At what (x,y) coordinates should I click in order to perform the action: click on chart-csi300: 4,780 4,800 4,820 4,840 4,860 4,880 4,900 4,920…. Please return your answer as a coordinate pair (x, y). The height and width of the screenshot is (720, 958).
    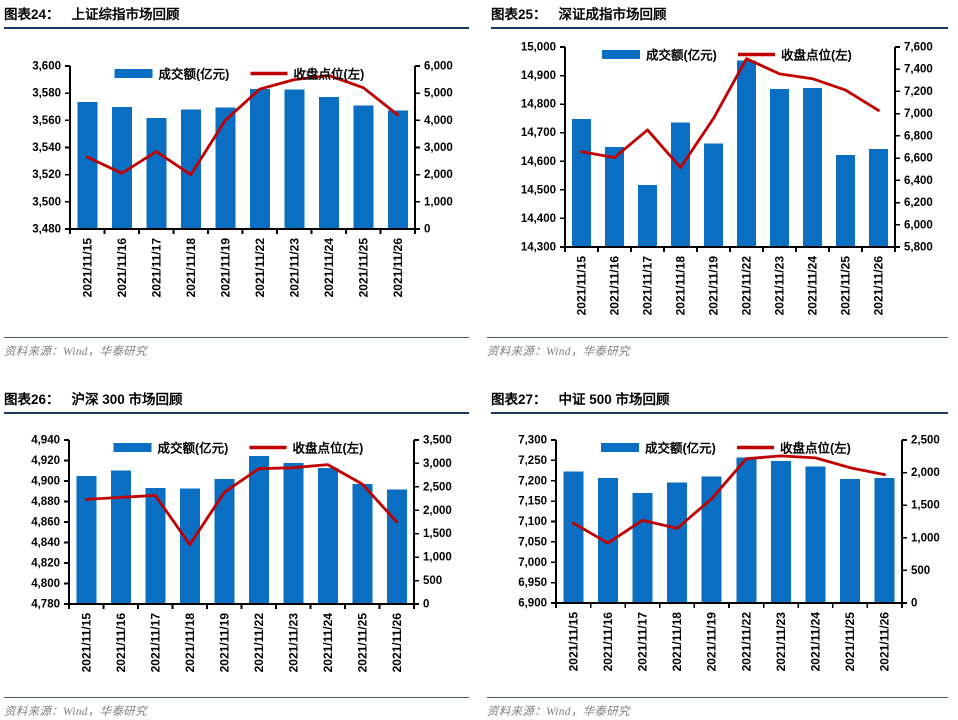
    Looking at the image, I should click on (241, 554).